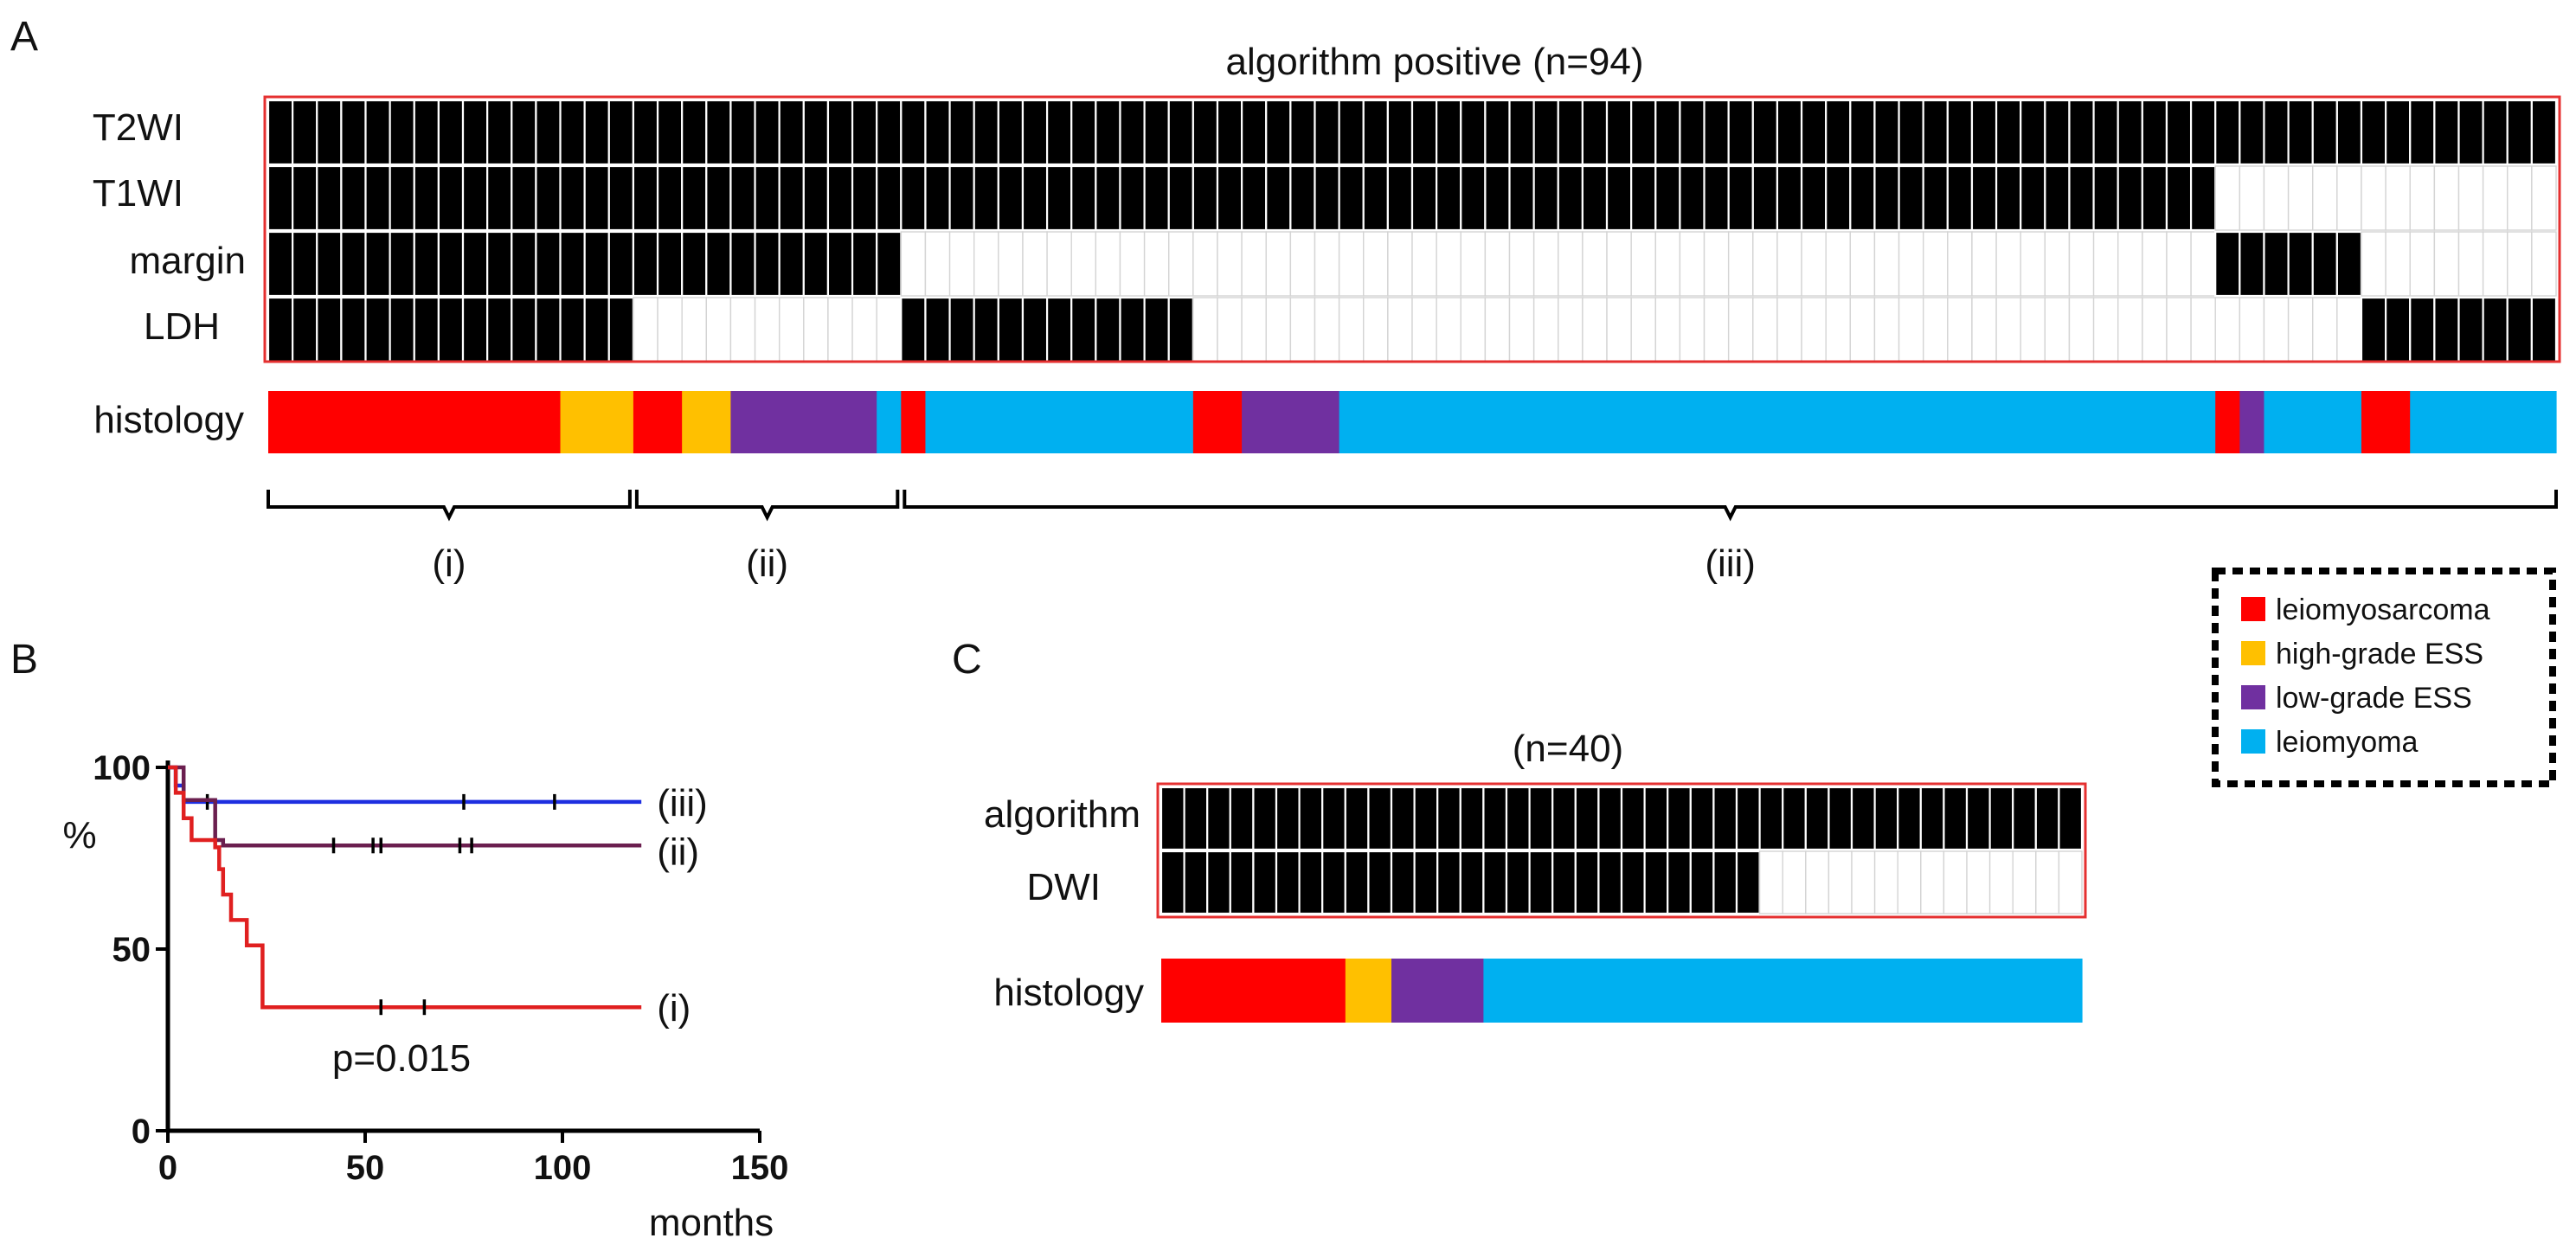  I want to click on panel-c: (n=40) algorithm DWI histology, so click(1536, 875).